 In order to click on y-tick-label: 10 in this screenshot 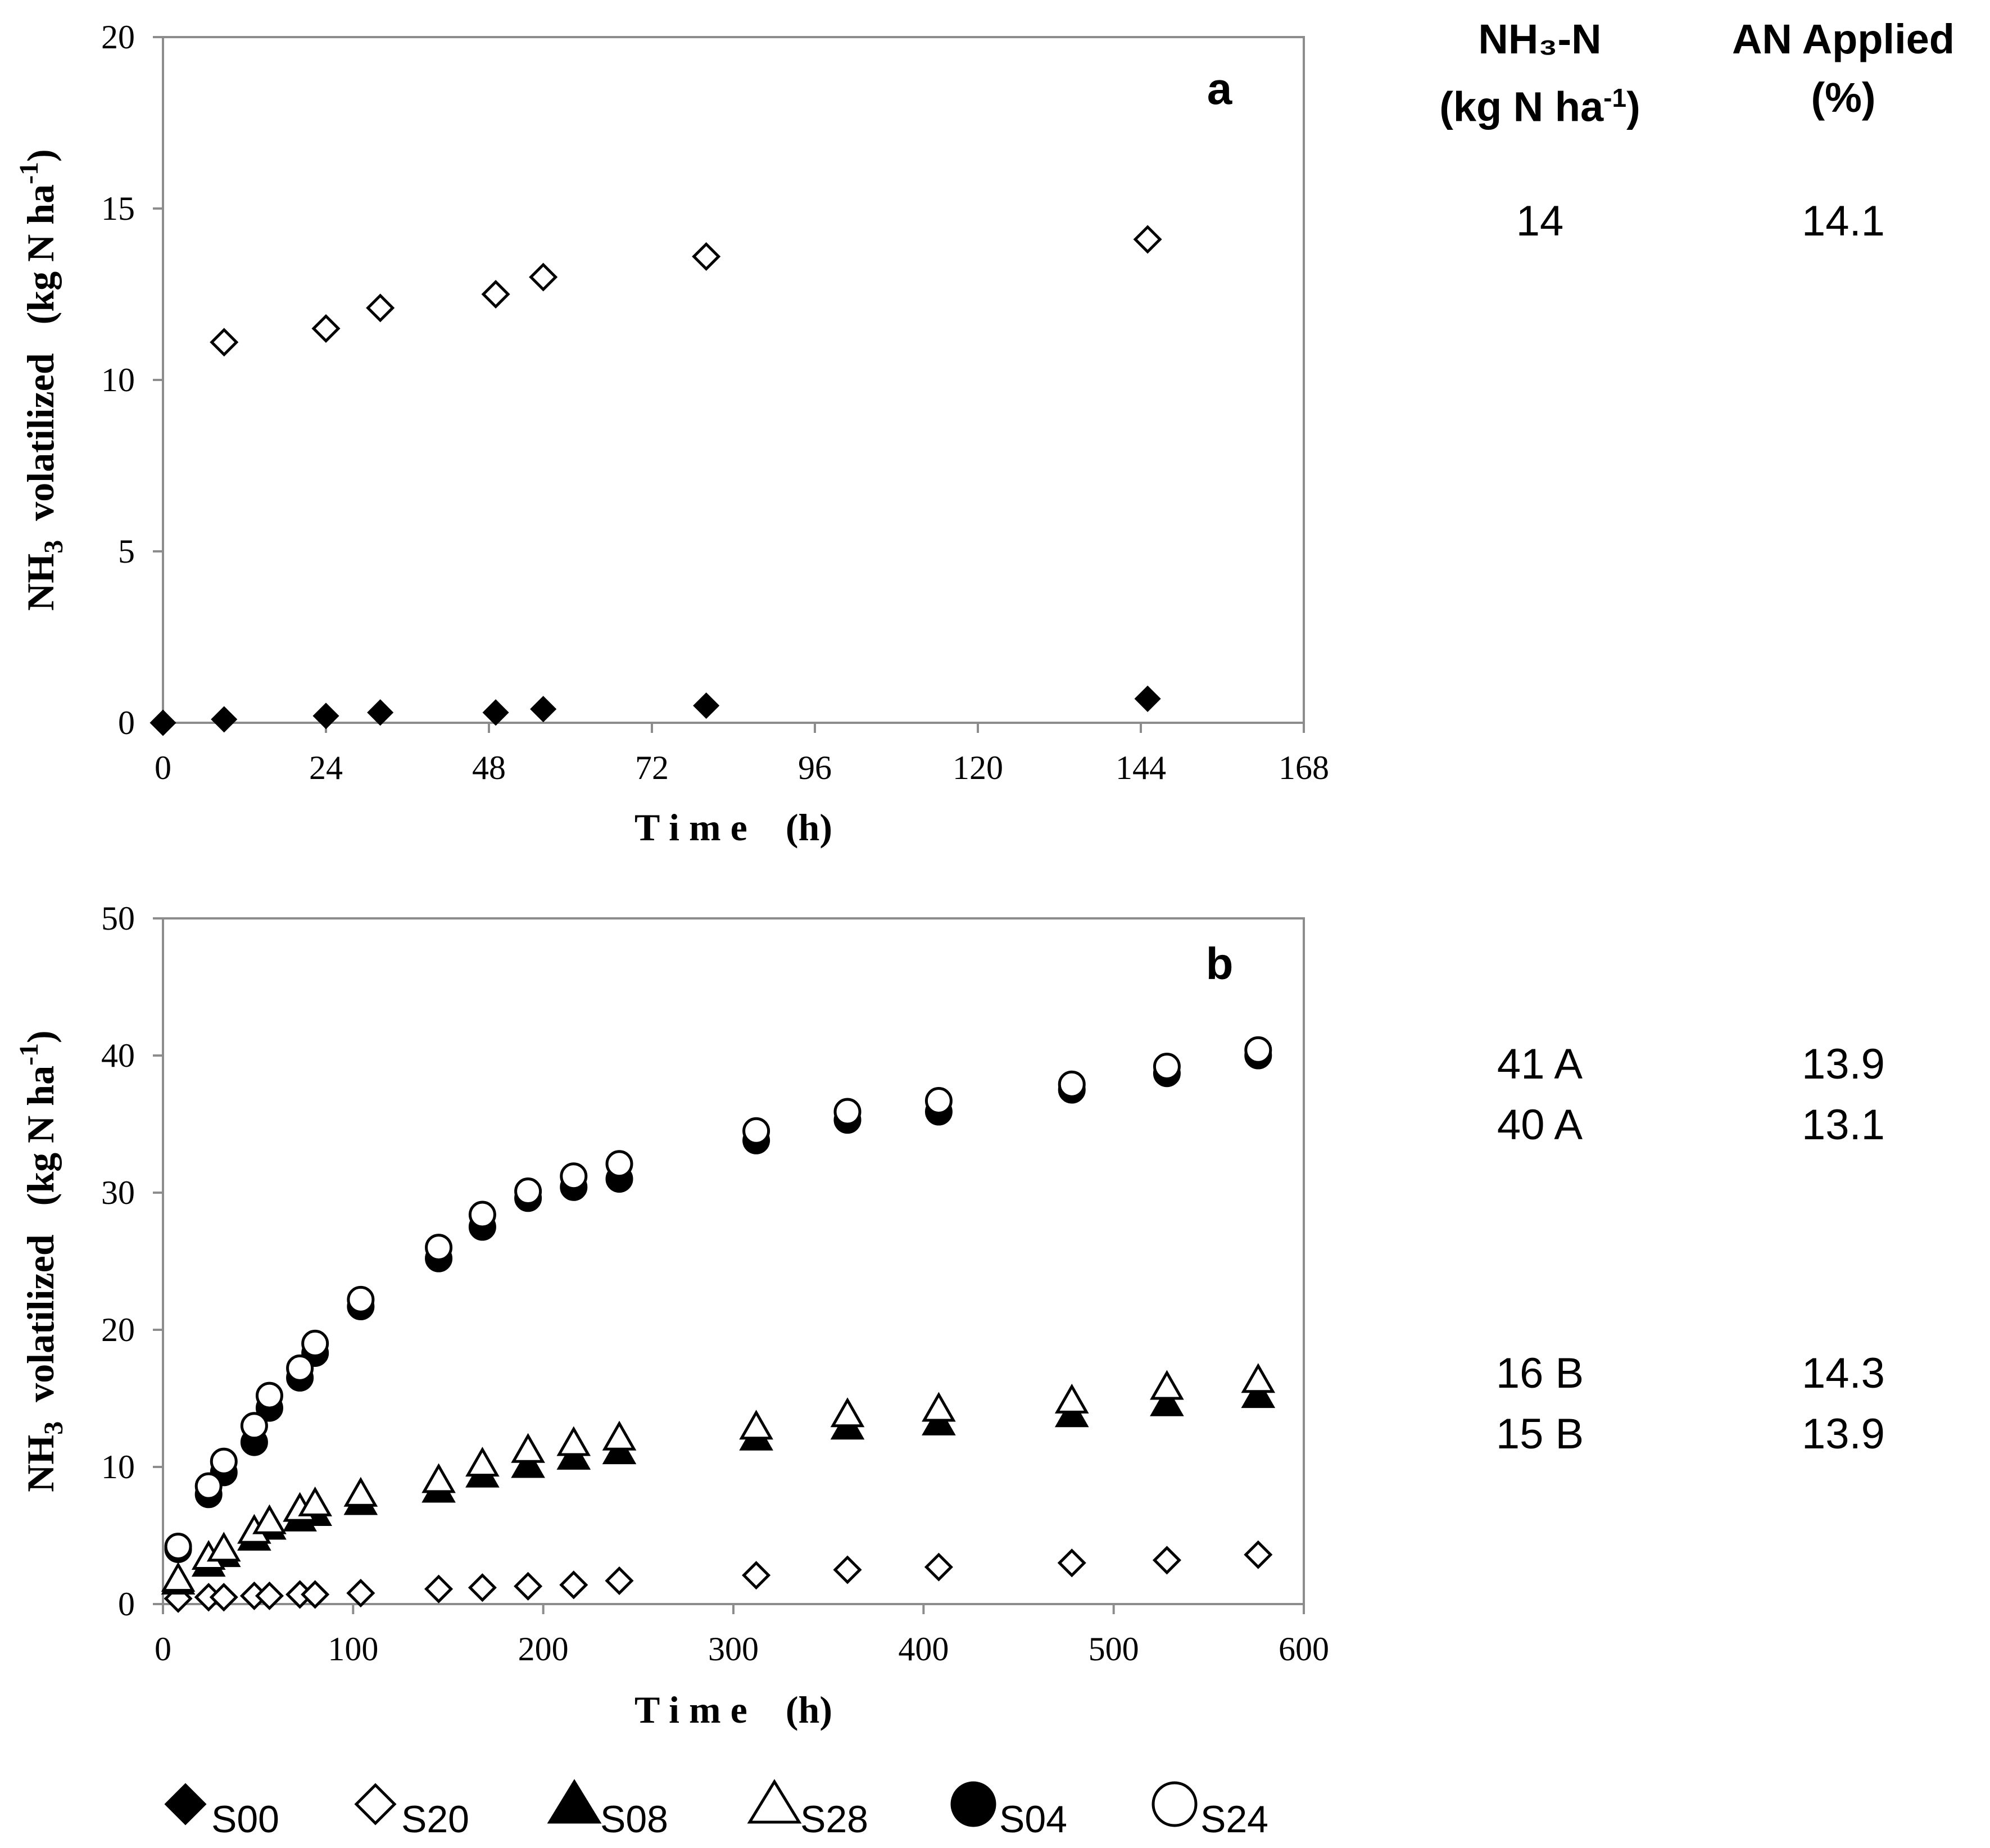, I will do `click(118, 379)`.